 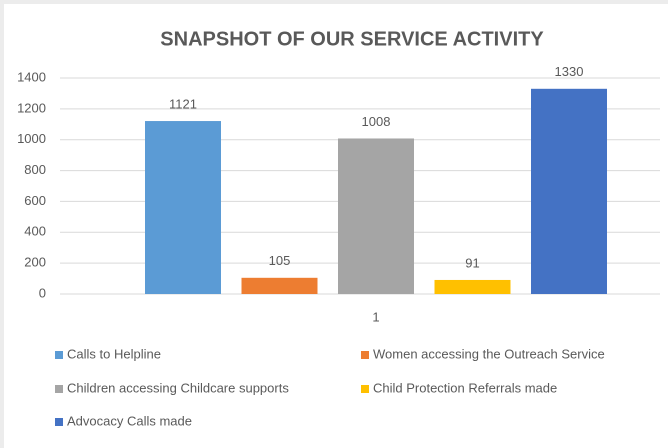 What do you see at coordinates (42, 292) in the screenshot?
I see `y-tick-label: 0` at bounding box center [42, 292].